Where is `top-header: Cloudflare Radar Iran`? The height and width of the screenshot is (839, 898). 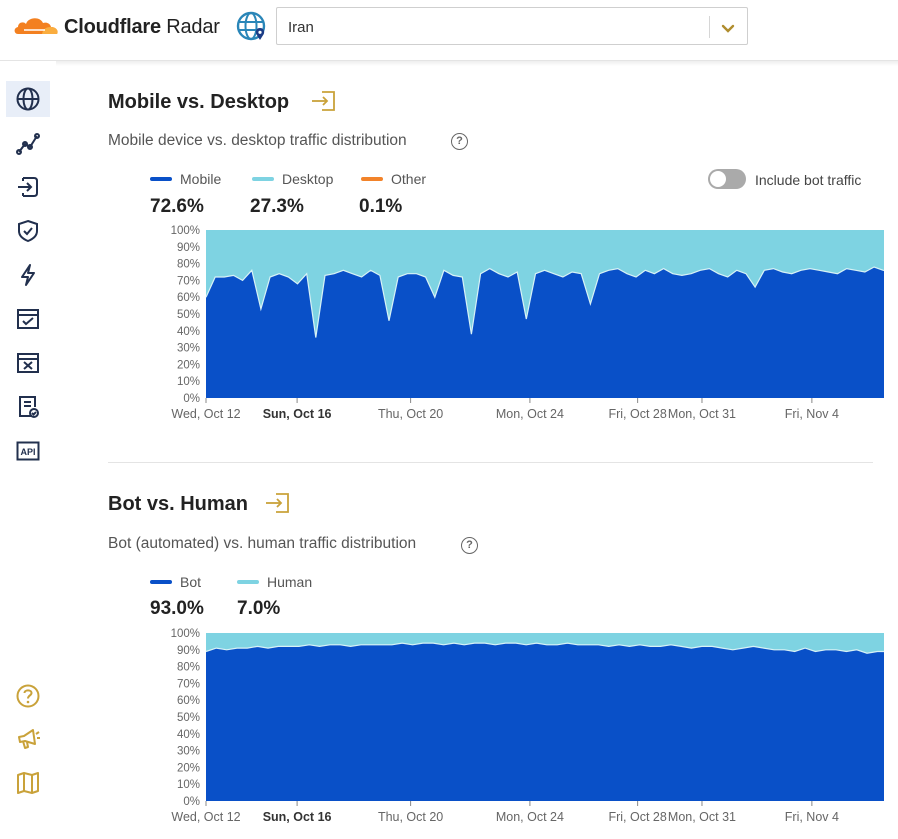 top-header: Cloudflare Radar Iran is located at coordinates (449, 30).